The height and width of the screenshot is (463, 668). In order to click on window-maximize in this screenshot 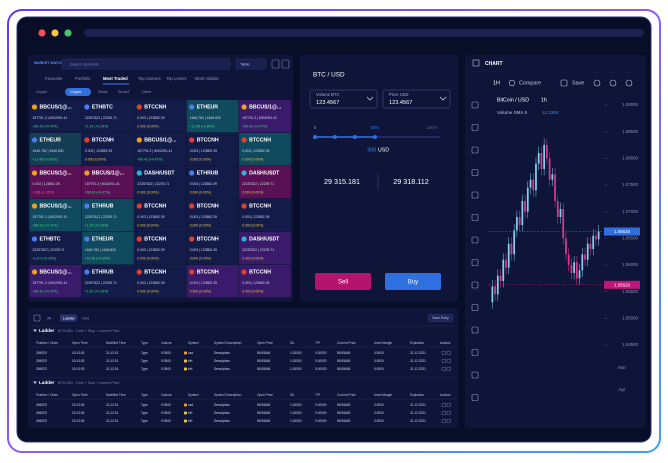, I will do `click(68, 33)`.